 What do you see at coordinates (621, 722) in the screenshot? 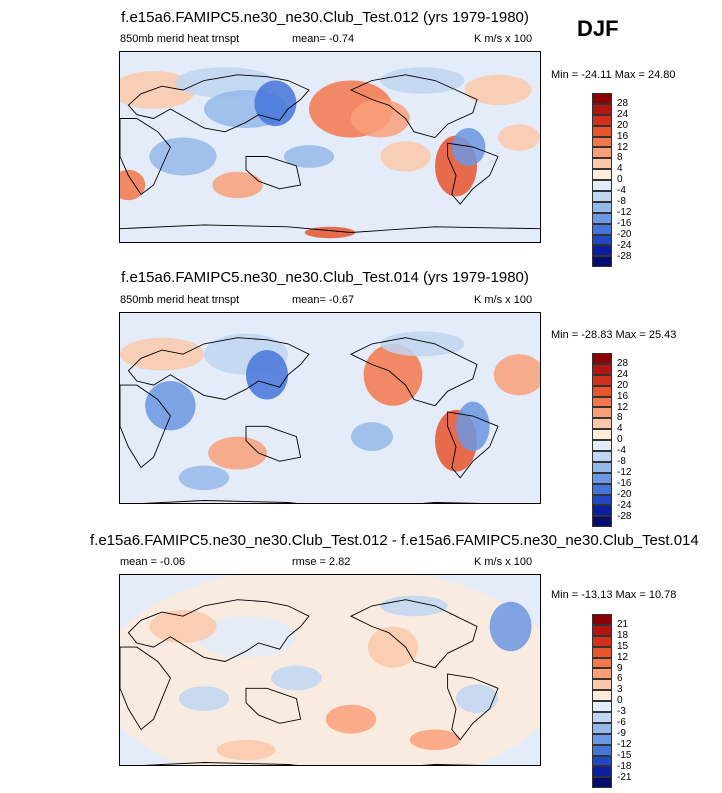
I see `colorbar-label: -6` at bounding box center [621, 722].